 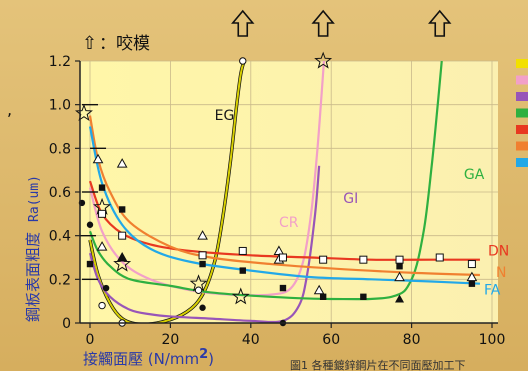 I want to click on seizure-arrows, so click(x=341, y=23).